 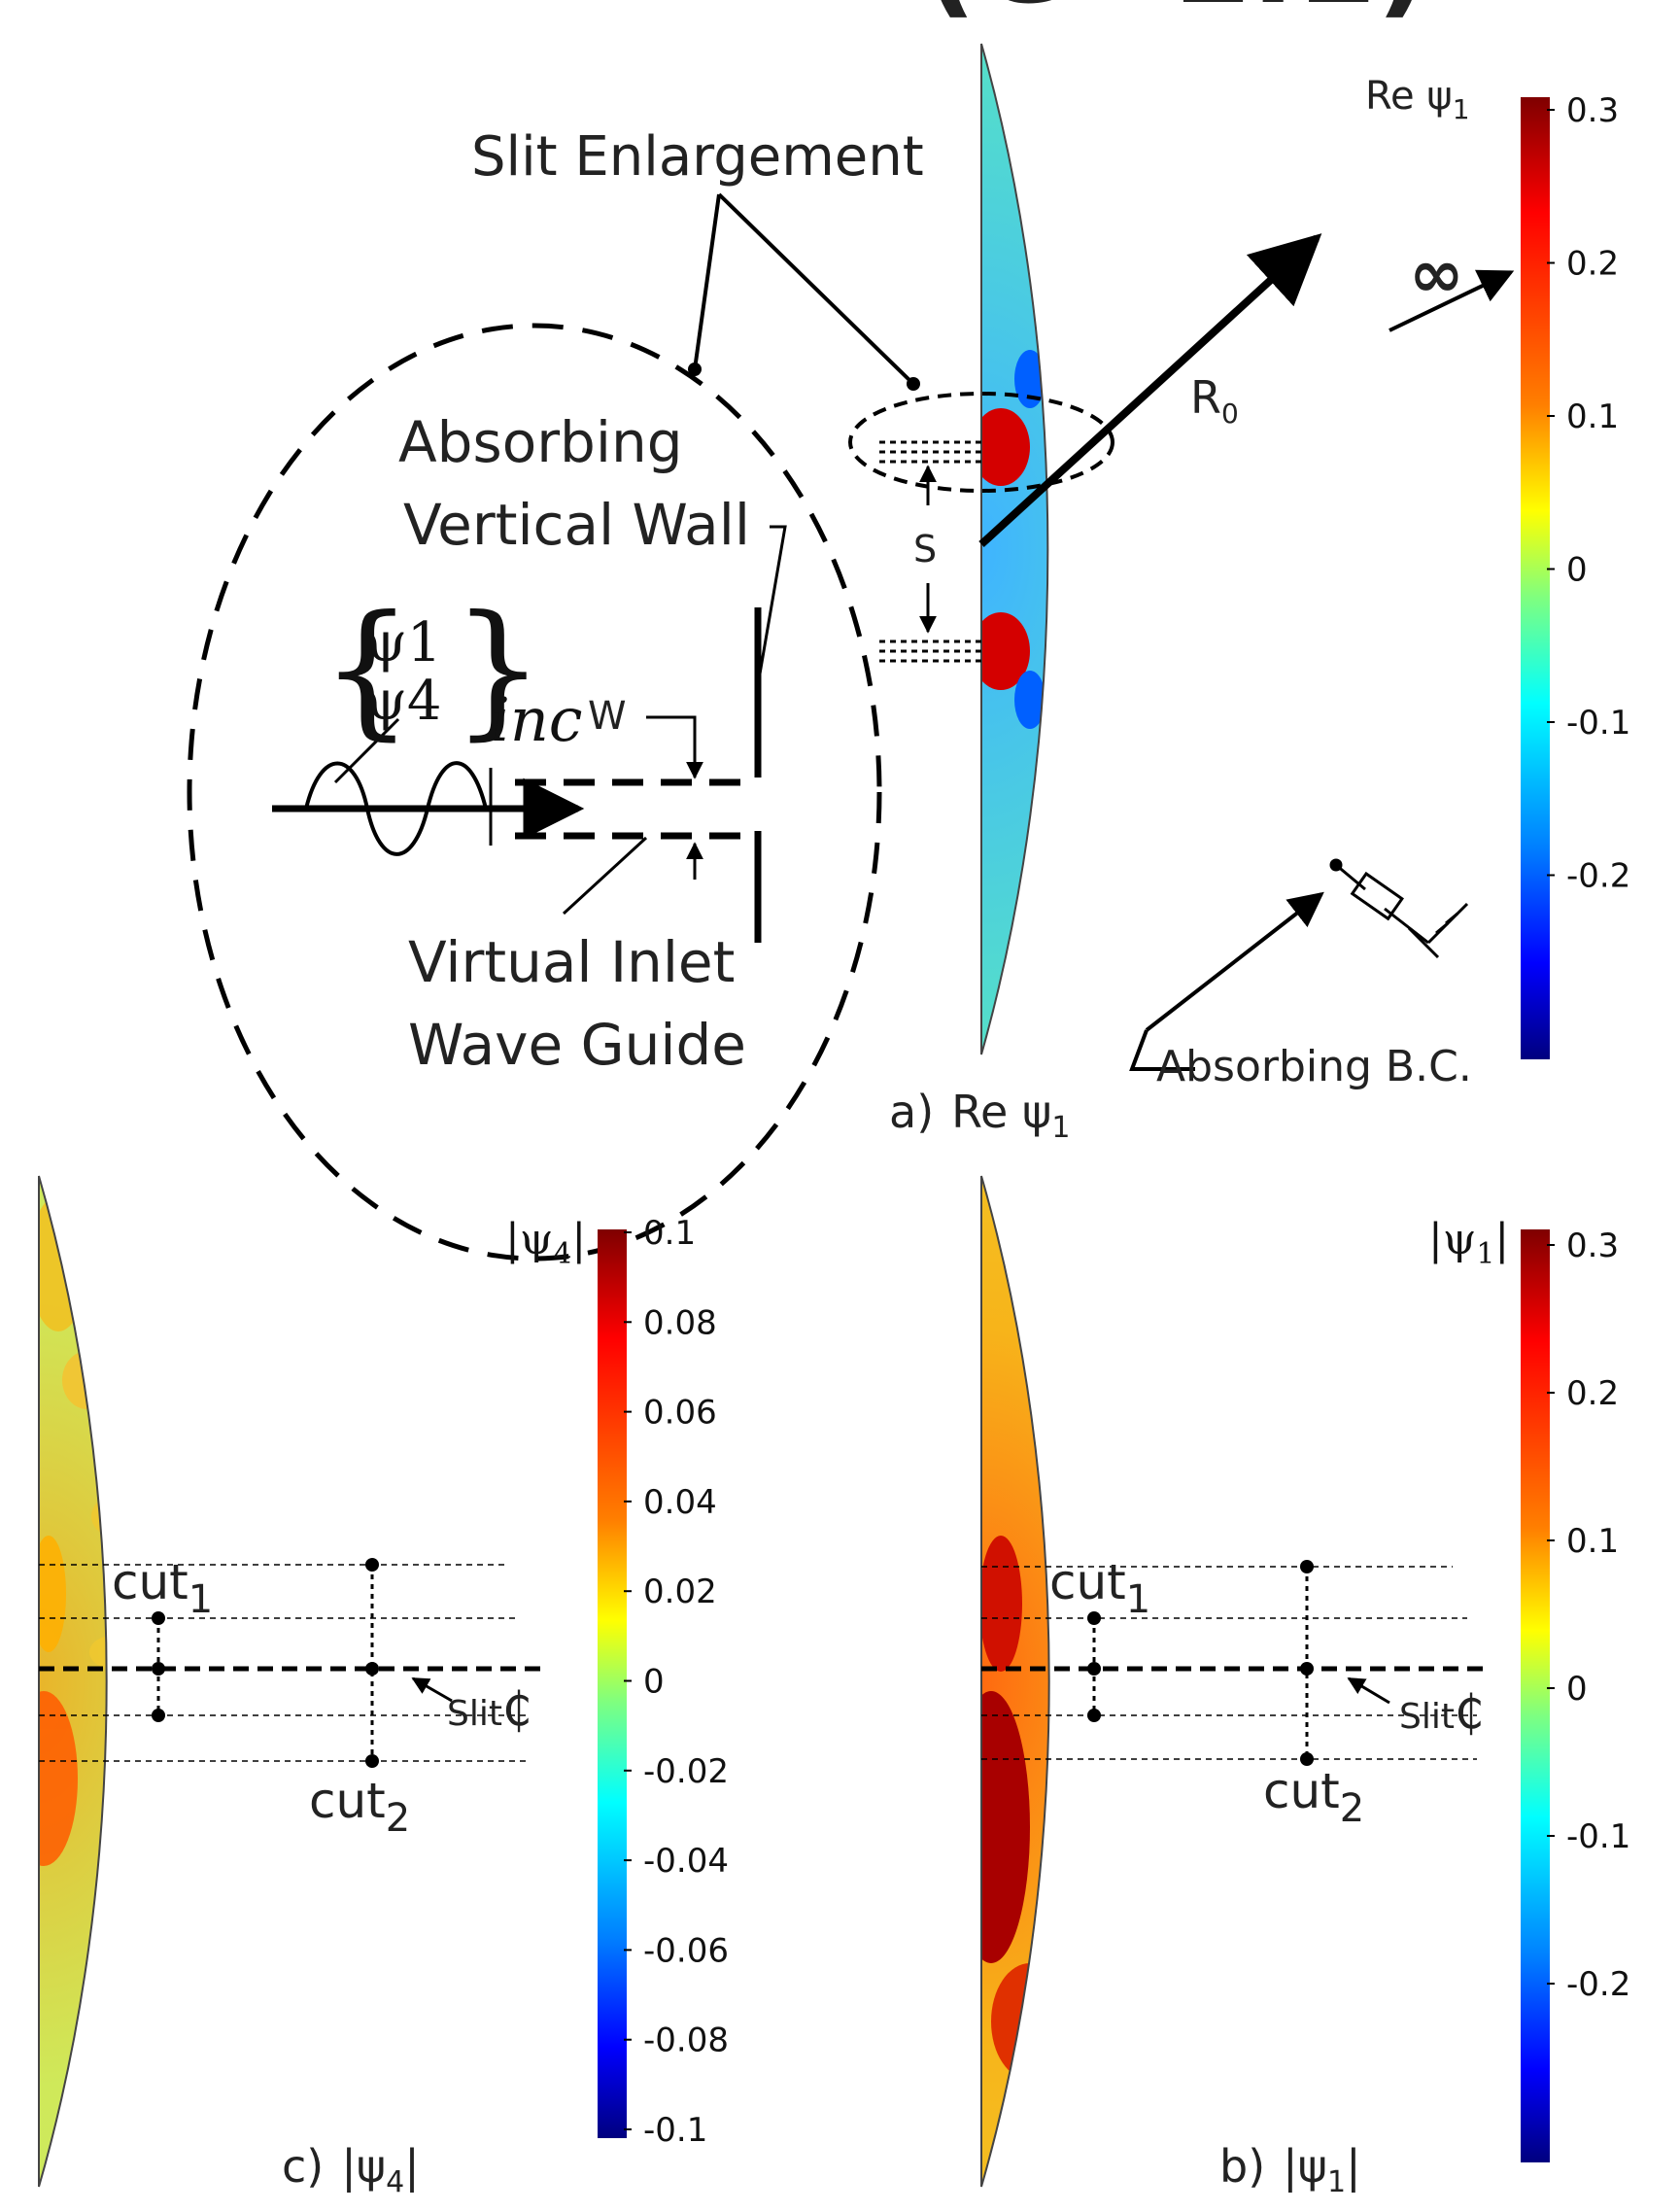 What do you see at coordinates (498, 669) in the screenshot?
I see `brace-right: }` at bounding box center [498, 669].